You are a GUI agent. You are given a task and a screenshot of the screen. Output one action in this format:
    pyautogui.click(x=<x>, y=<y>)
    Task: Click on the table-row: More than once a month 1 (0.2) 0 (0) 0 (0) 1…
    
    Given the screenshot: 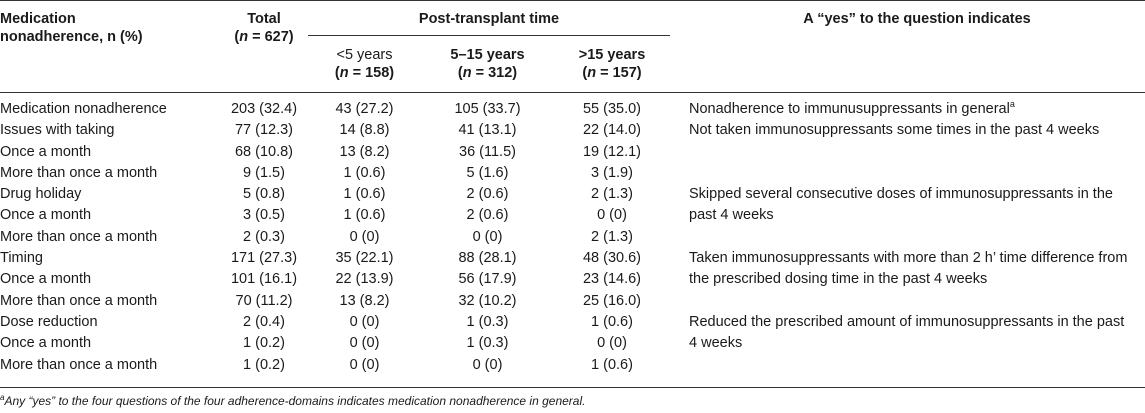 What is the action you would take?
    pyautogui.click(x=572, y=366)
    